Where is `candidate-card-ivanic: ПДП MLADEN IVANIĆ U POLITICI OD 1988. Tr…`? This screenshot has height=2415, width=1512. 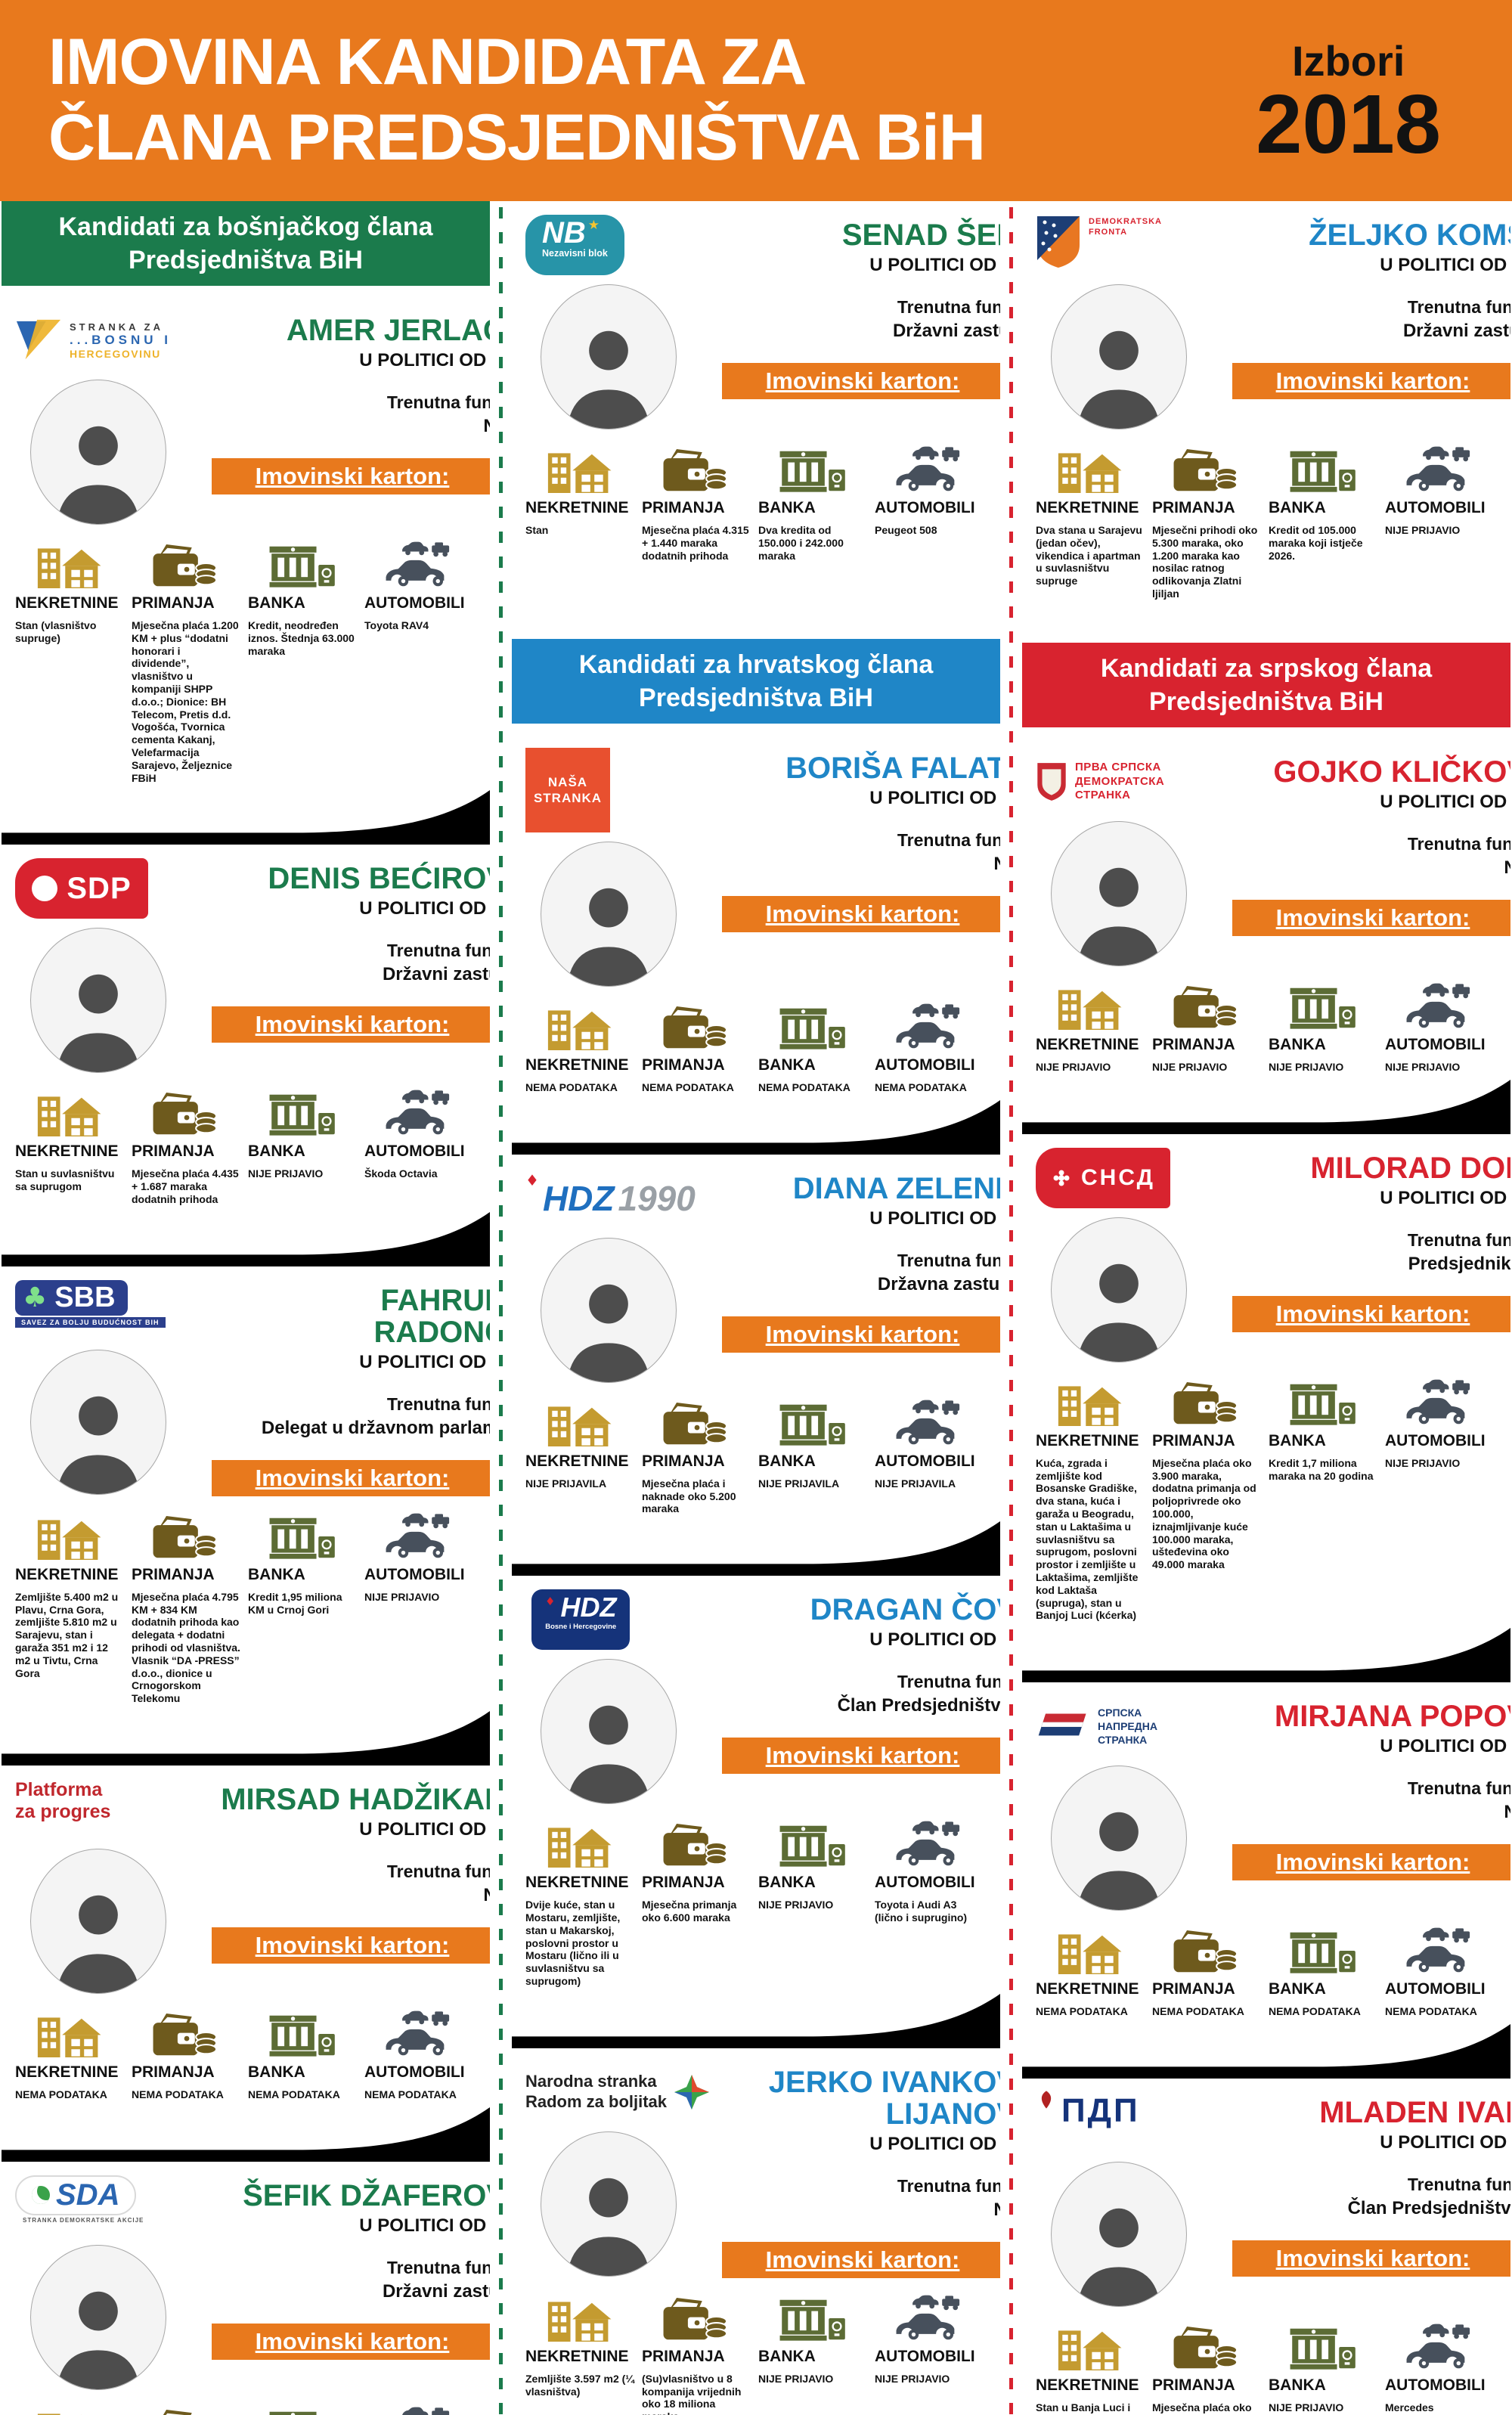 candidate-card-ivanic: ПДП MLADEN IVANIĆ U POLITICI OD 1988. Tr… is located at coordinates (1266, 2247).